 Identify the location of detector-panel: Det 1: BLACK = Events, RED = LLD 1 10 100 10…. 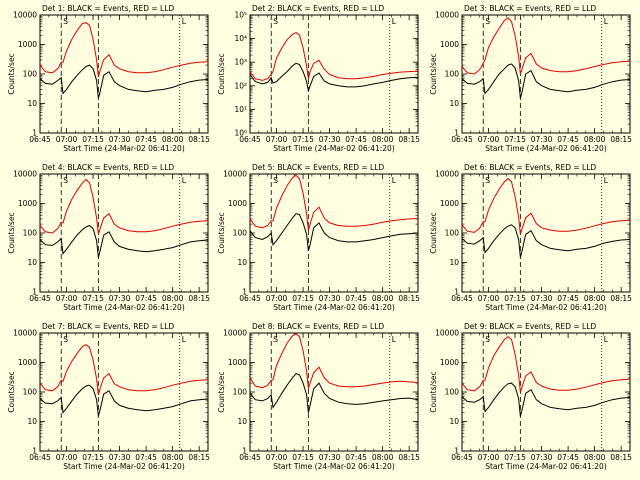
(108, 78).